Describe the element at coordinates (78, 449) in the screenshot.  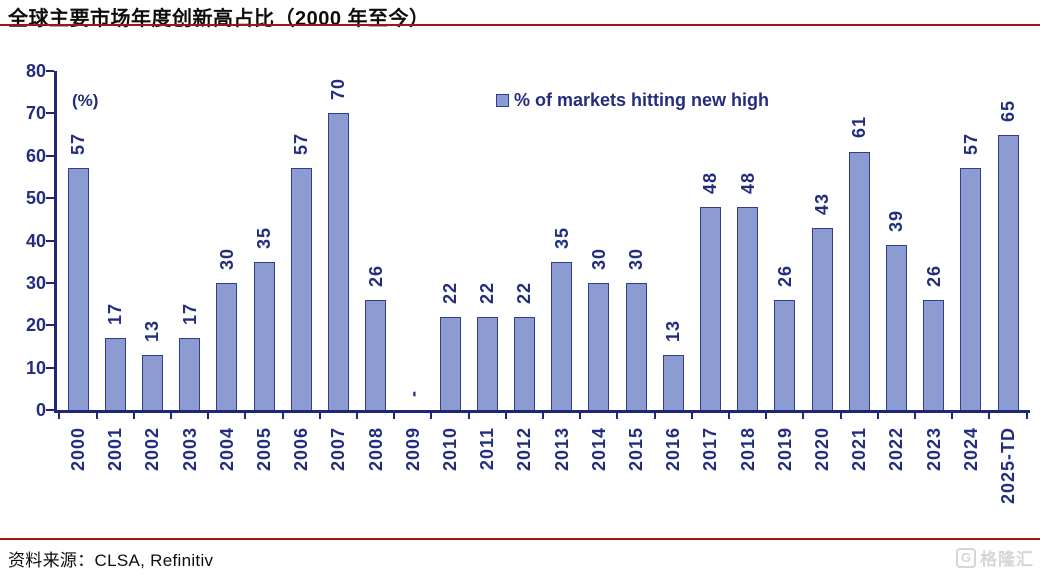
I see `x-axis-tick-label: 2000` at that location.